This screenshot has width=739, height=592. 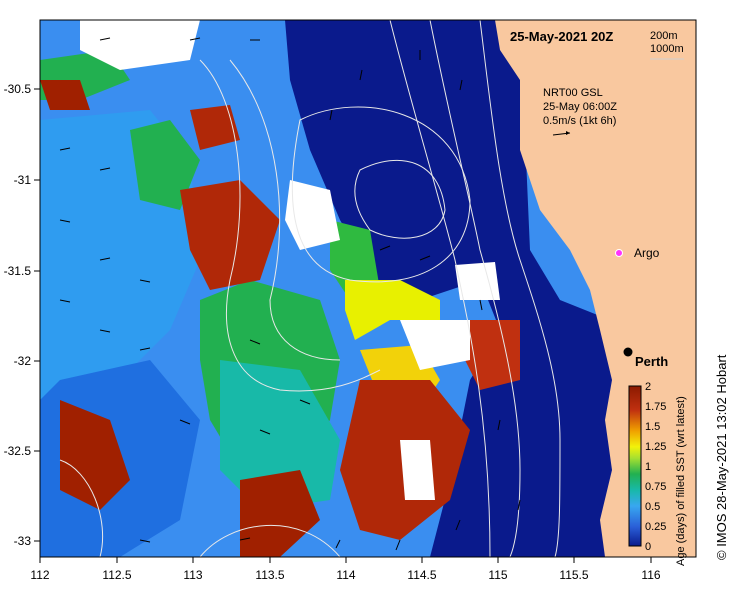 I want to click on cb-tick-1-25: 1.25, so click(x=655, y=447).